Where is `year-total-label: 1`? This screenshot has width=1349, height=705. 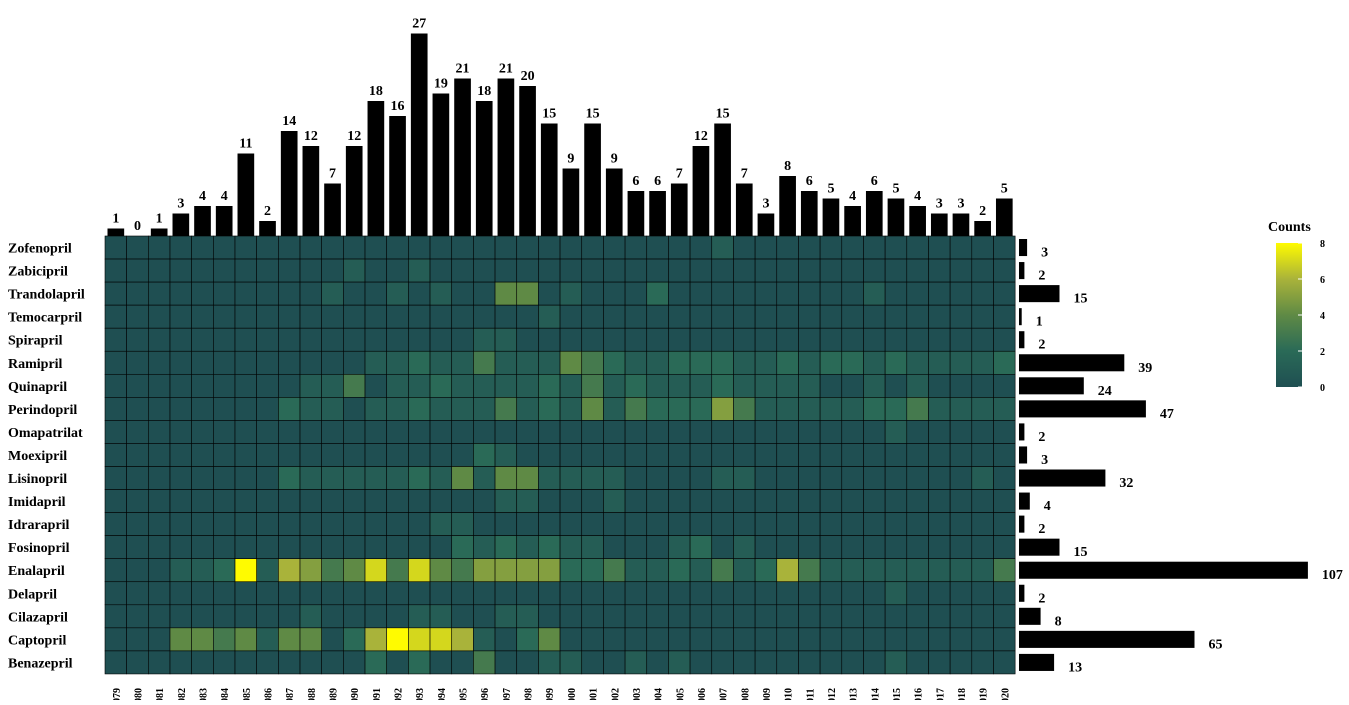 year-total-label: 1 is located at coordinates (115, 219).